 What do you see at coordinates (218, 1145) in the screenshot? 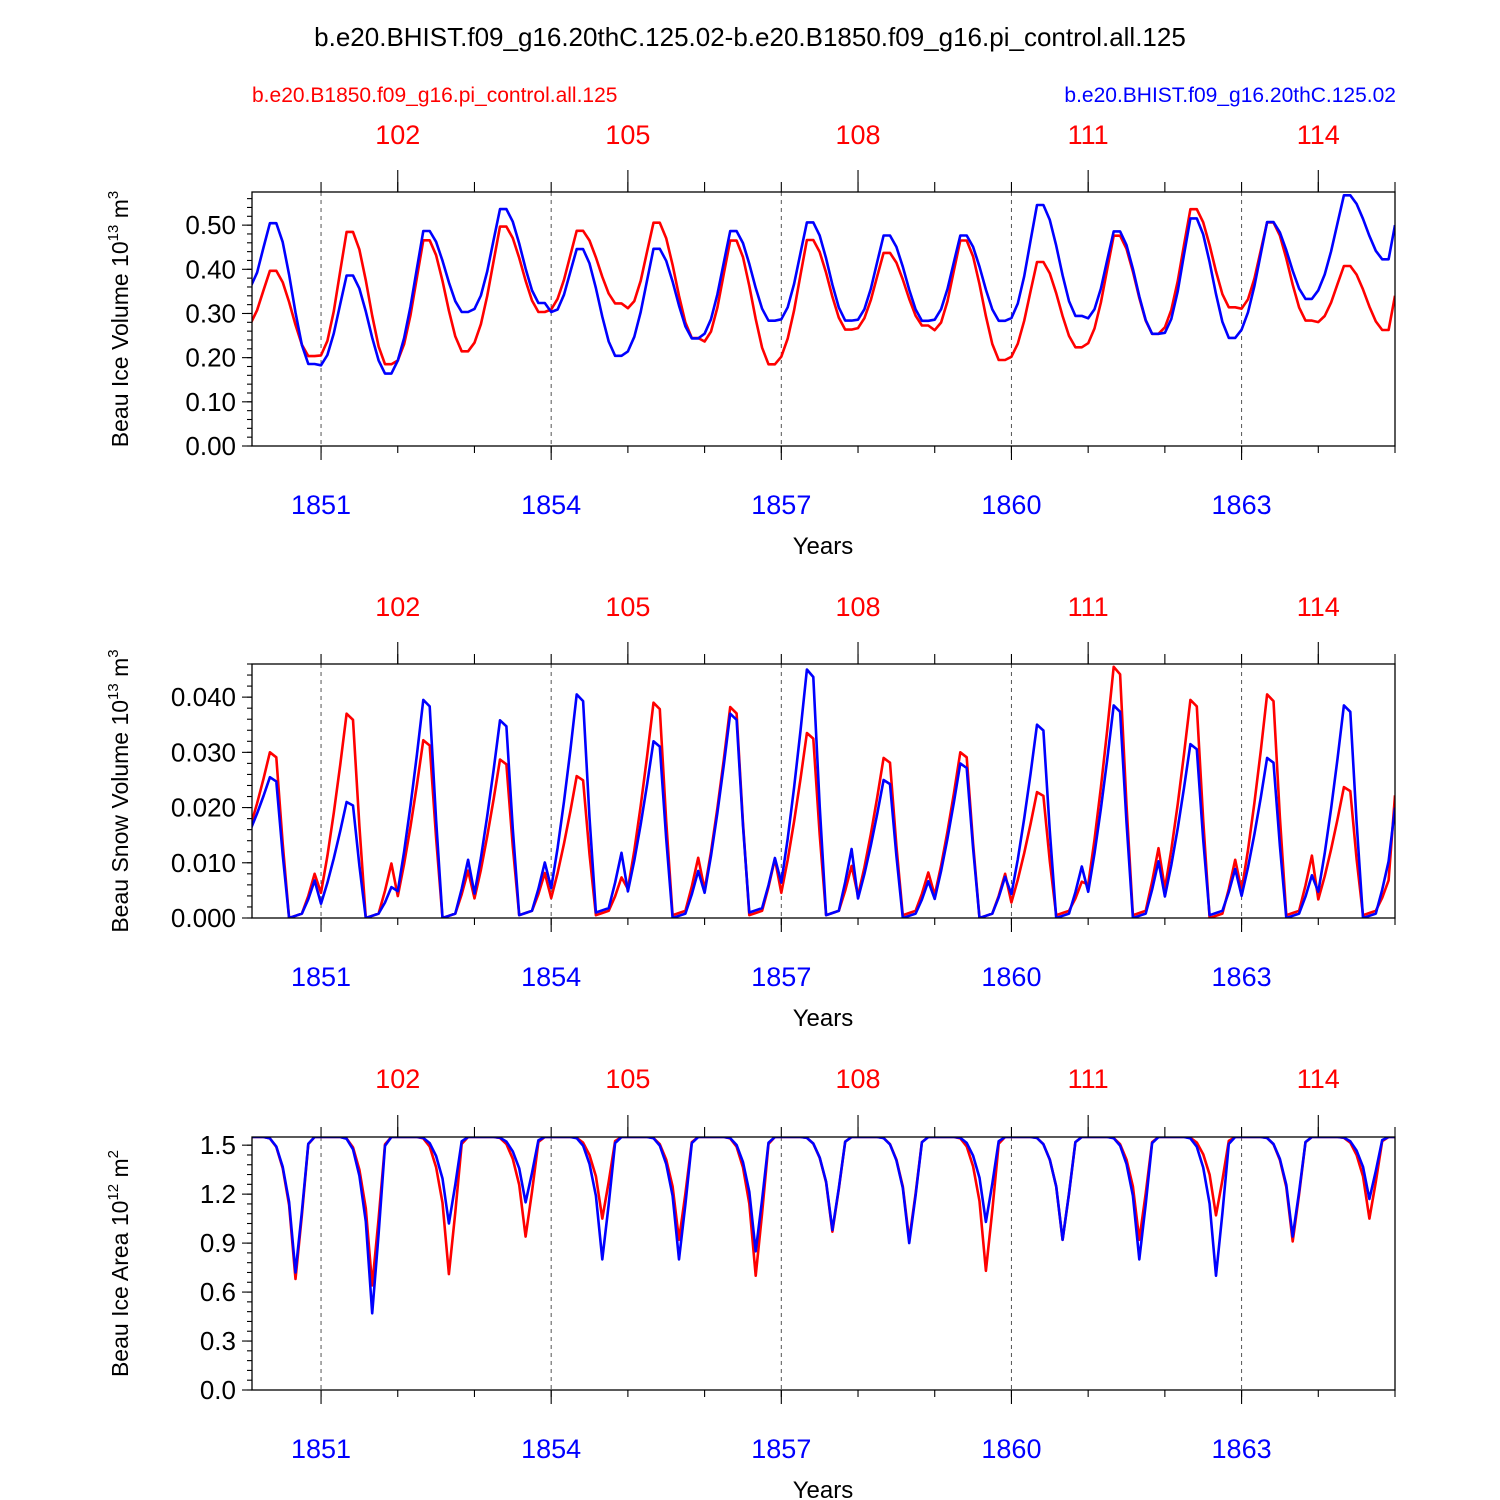
I see `y-tick-label: 1.5` at bounding box center [218, 1145].